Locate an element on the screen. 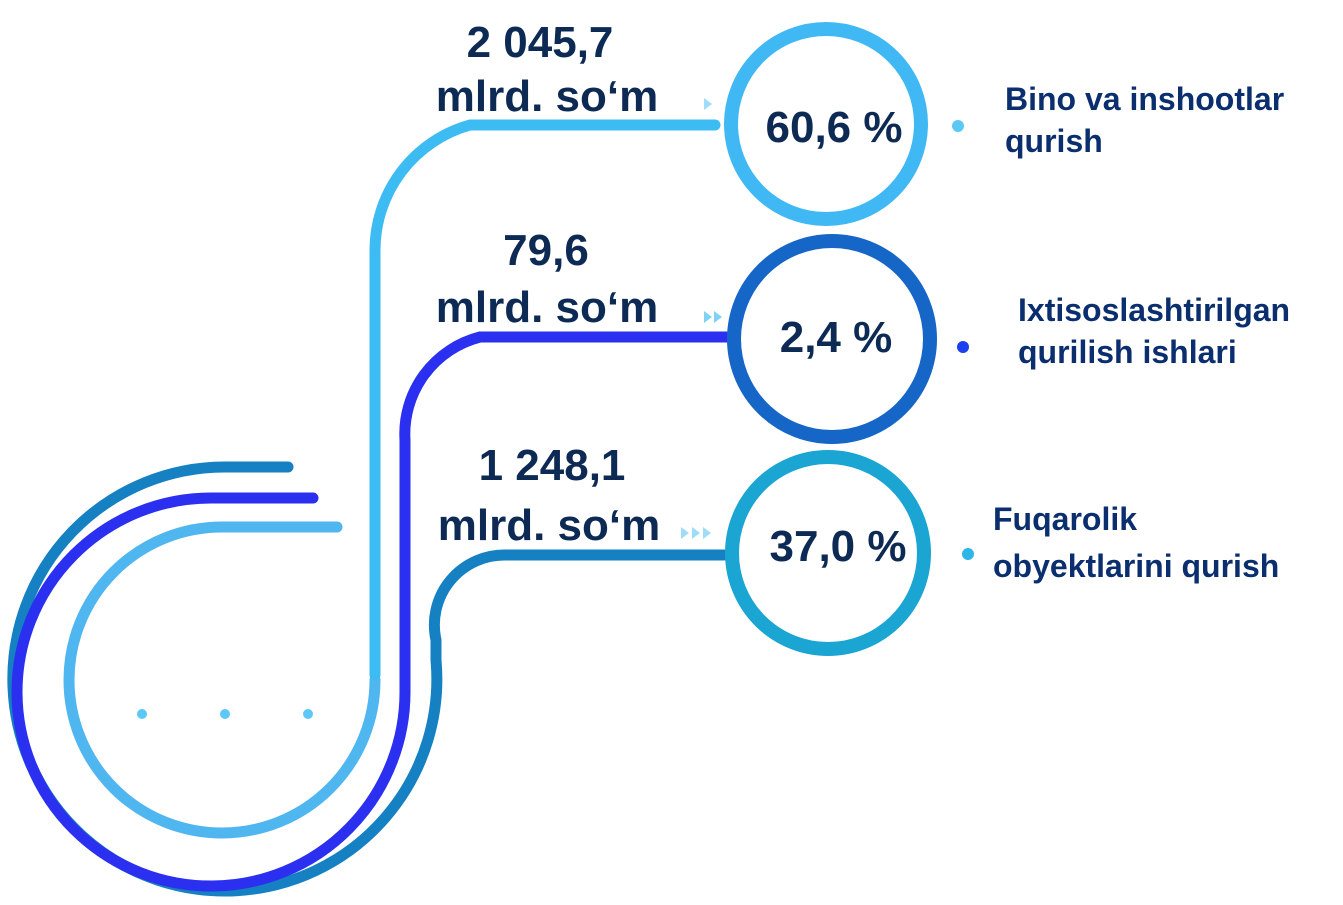 The width and height of the screenshot is (1343, 905). category-label-1-line2: qurish is located at coordinates (1054, 141).